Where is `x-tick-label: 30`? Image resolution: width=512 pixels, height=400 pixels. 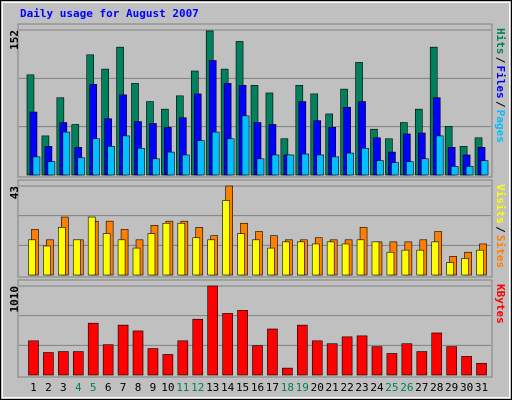
x-tick-label: 30 is located at coordinates (466, 387).